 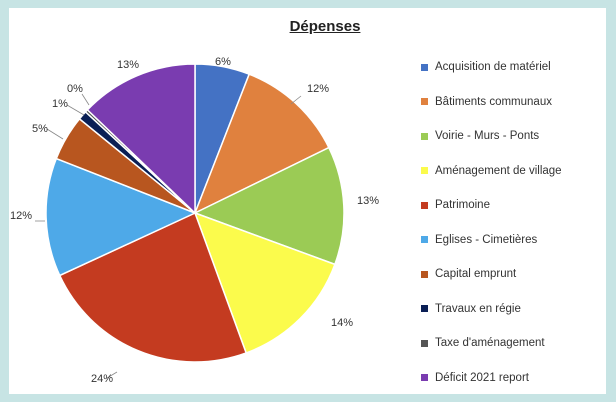 What do you see at coordinates (85, 99) in the screenshot?
I see `leader-line-taxe-d-amenagement` at bounding box center [85, 99].